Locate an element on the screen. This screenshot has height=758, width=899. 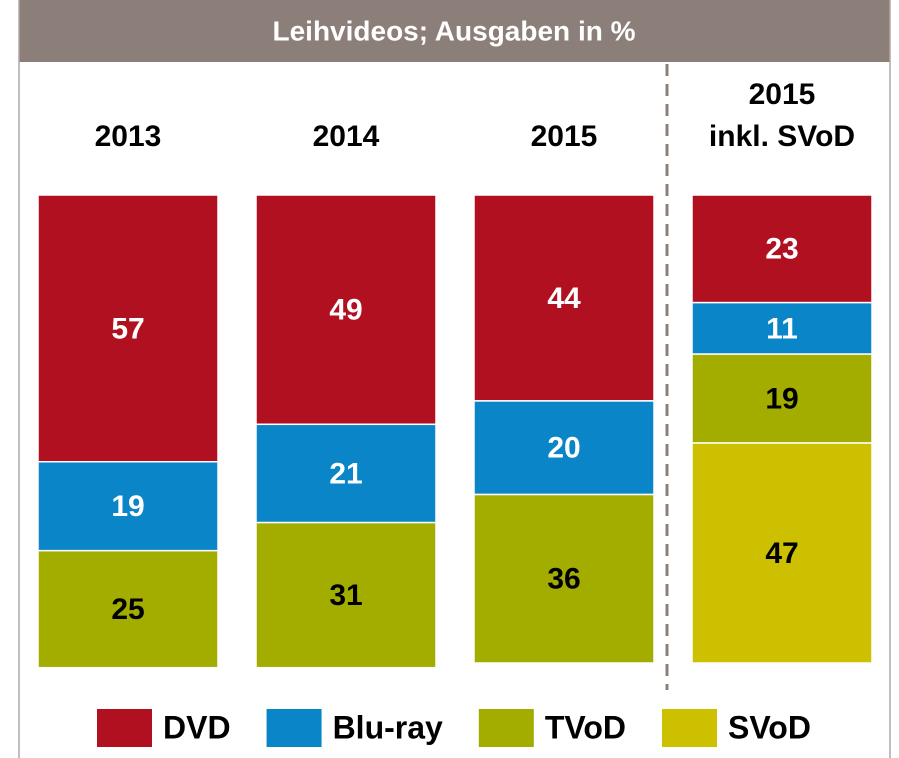
value-label: 44 is located at coordinates (564, 298).